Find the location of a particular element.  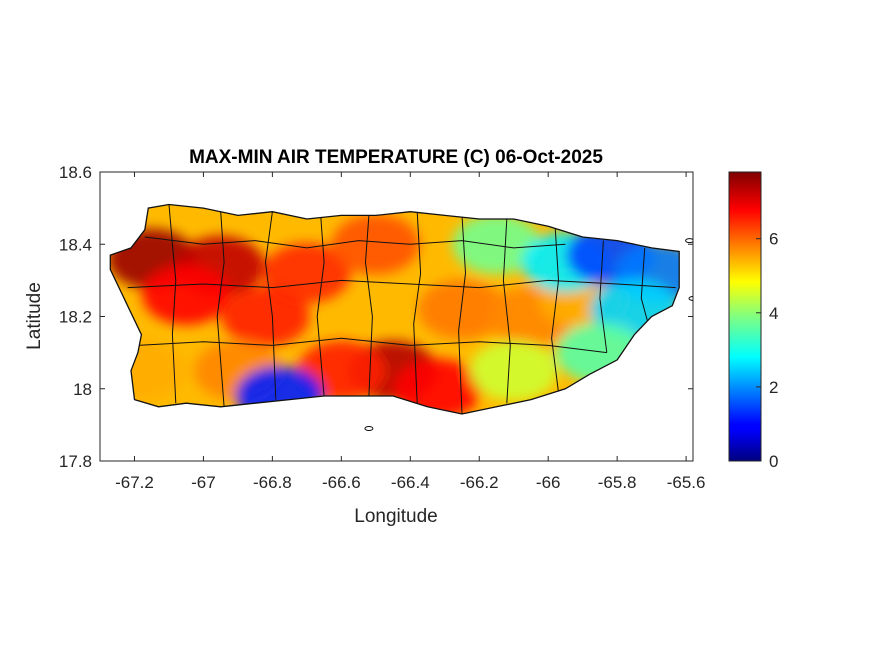

x-tick-label: -67.2 is located at coordinates (134, 482).